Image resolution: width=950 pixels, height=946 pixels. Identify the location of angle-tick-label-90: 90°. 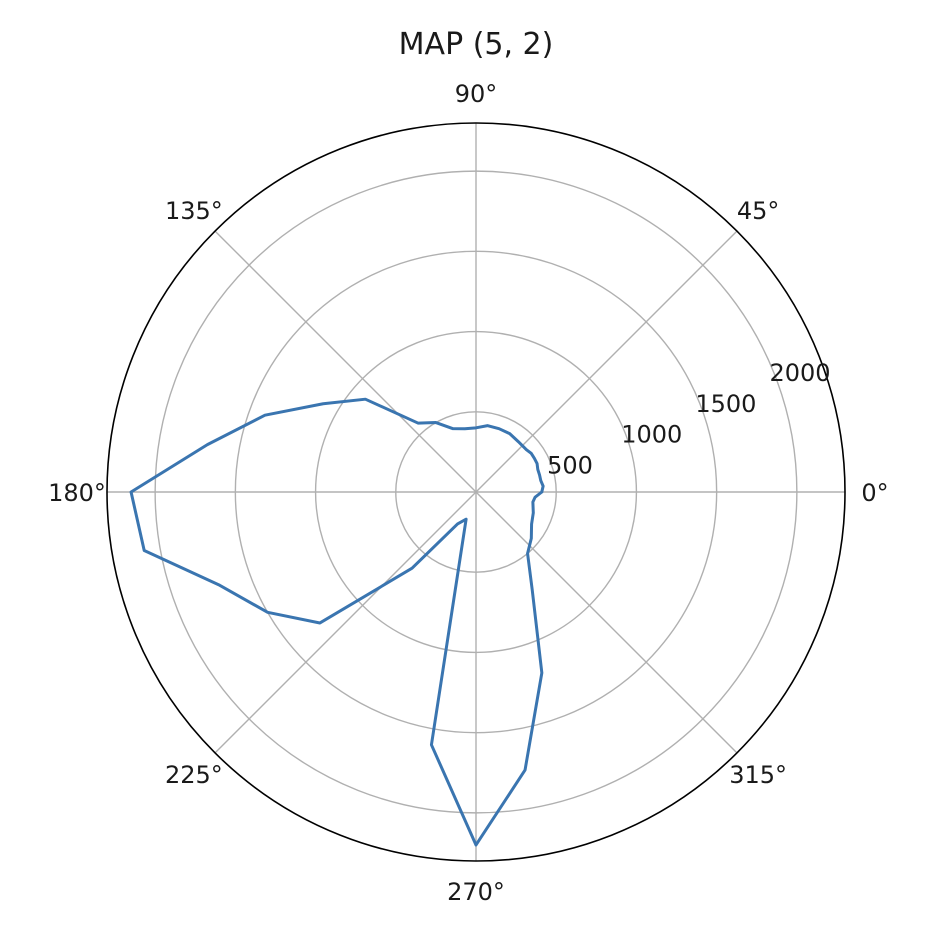
(476, 94).